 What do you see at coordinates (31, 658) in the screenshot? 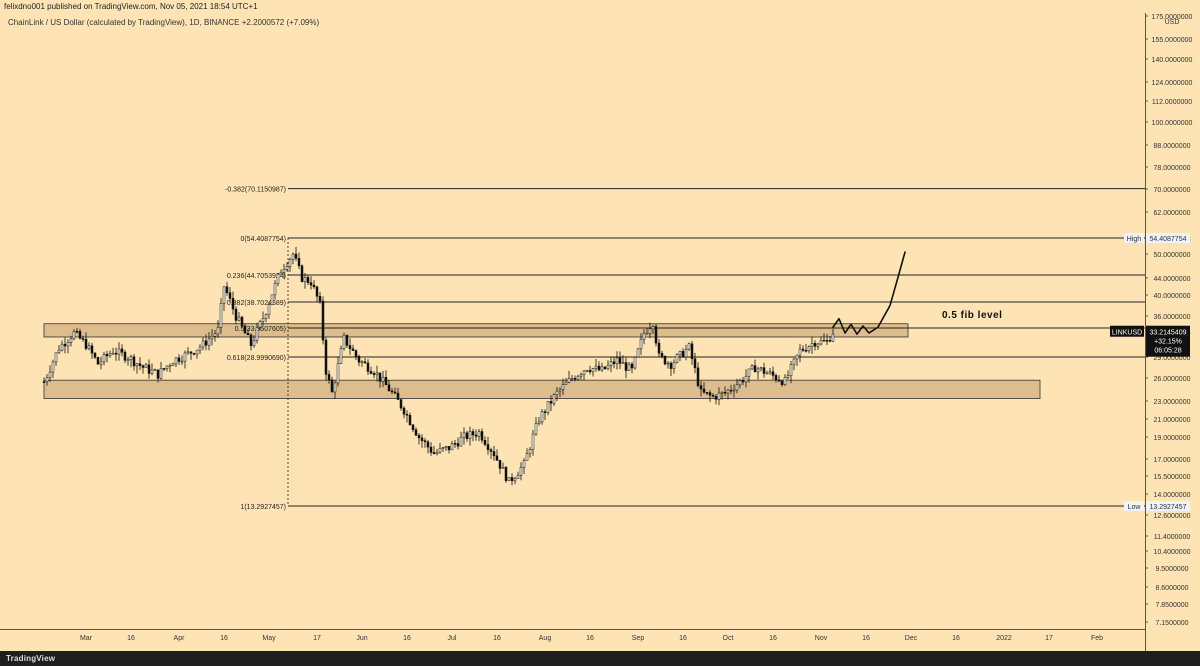
I see `tradingview-logo: TradingView` at bounding box center [31, 658].